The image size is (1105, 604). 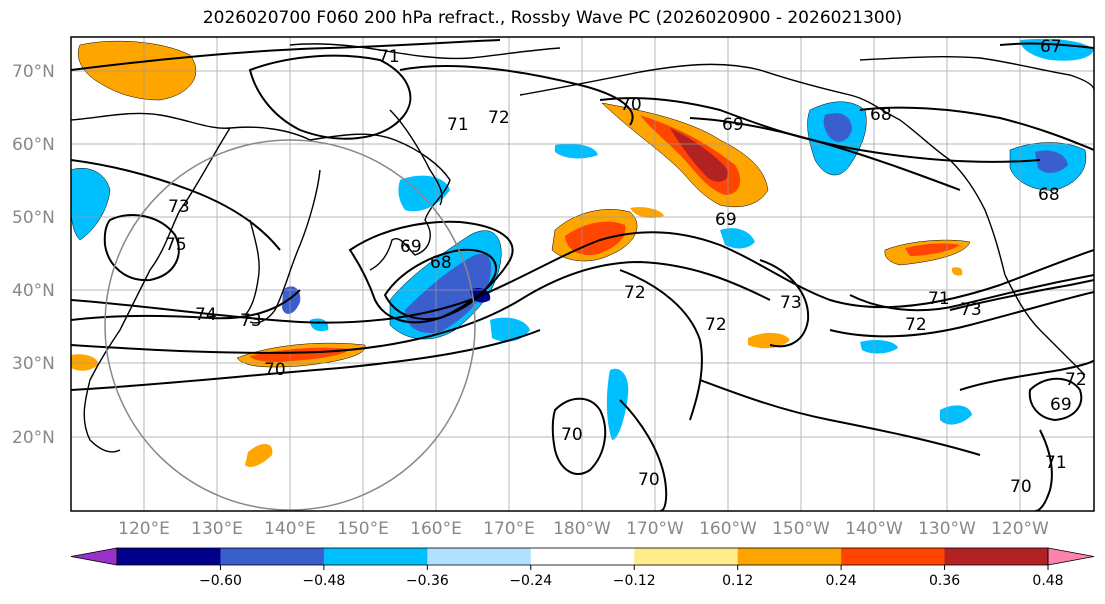 What do you see at coordinates (363, 529) in the screenshot?
I see `lon-label: 150°E` at bounding box center [363, 529].